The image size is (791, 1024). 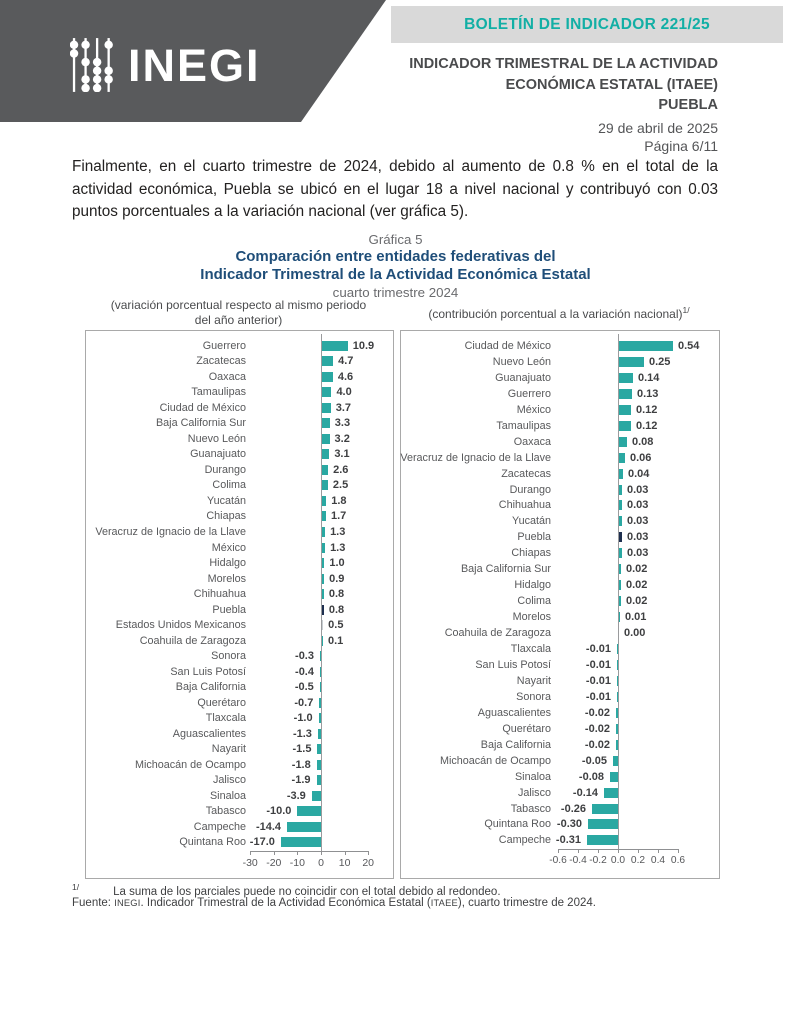 What do you see at coordinates (227, 795) in the screenshot?
I see `chart-row-label: Sinaloa` at bounding box center [227, 795].